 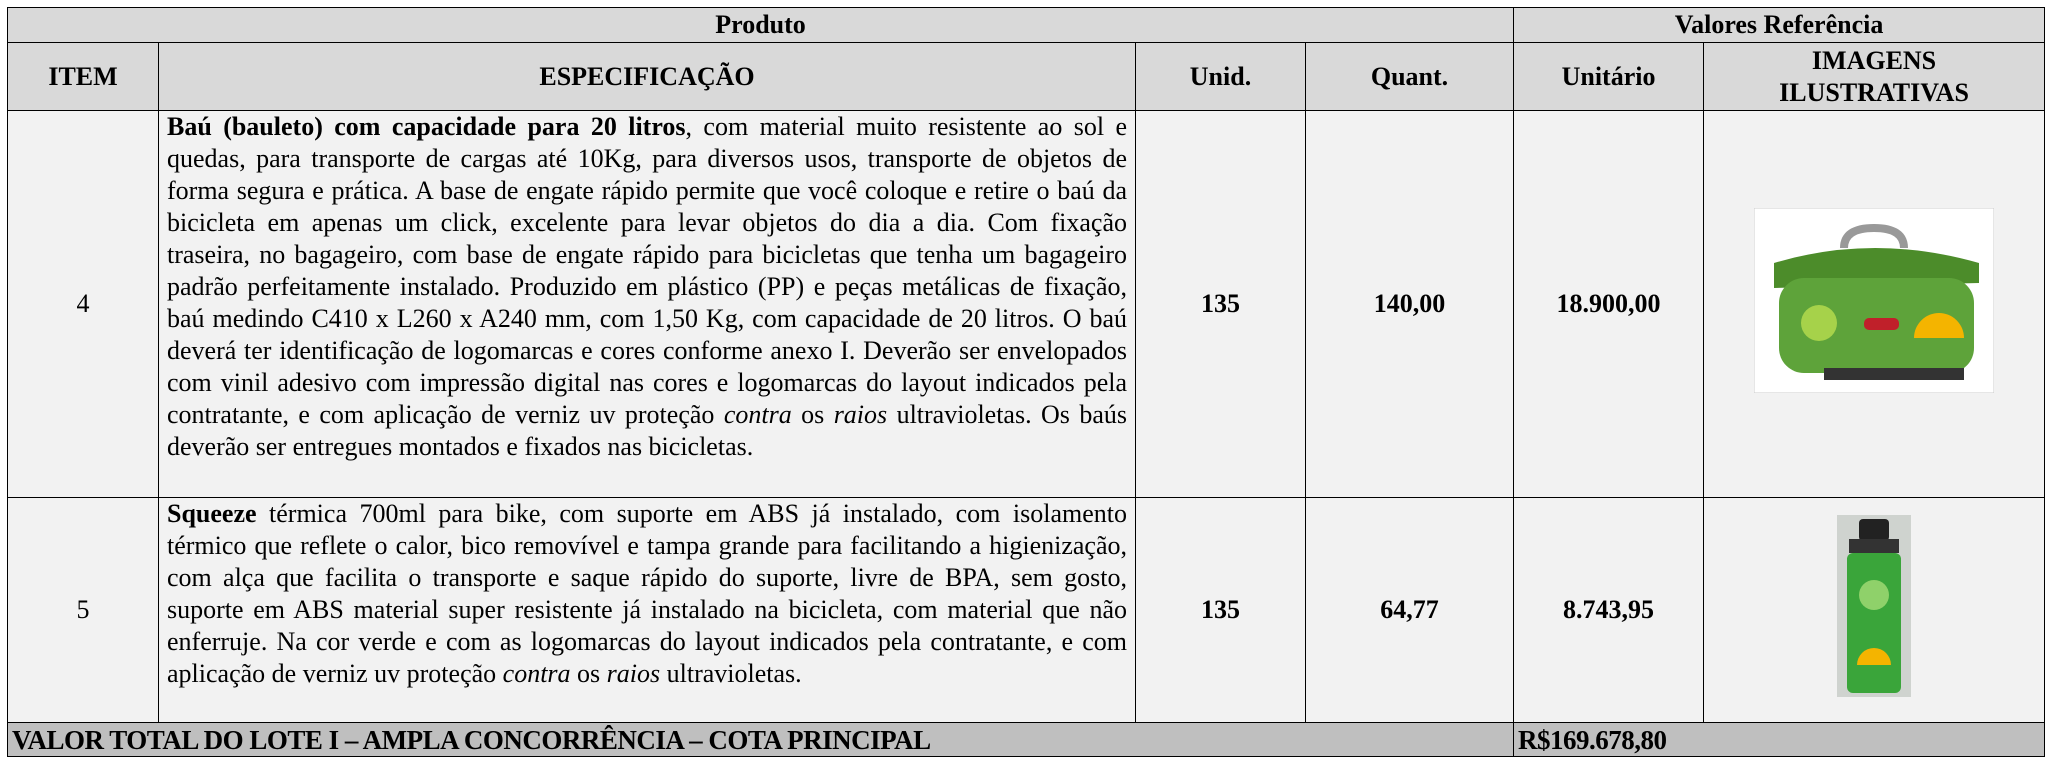 I want to click on group-header-row: Produto Valores Referência, so click(x=1026, y=25).